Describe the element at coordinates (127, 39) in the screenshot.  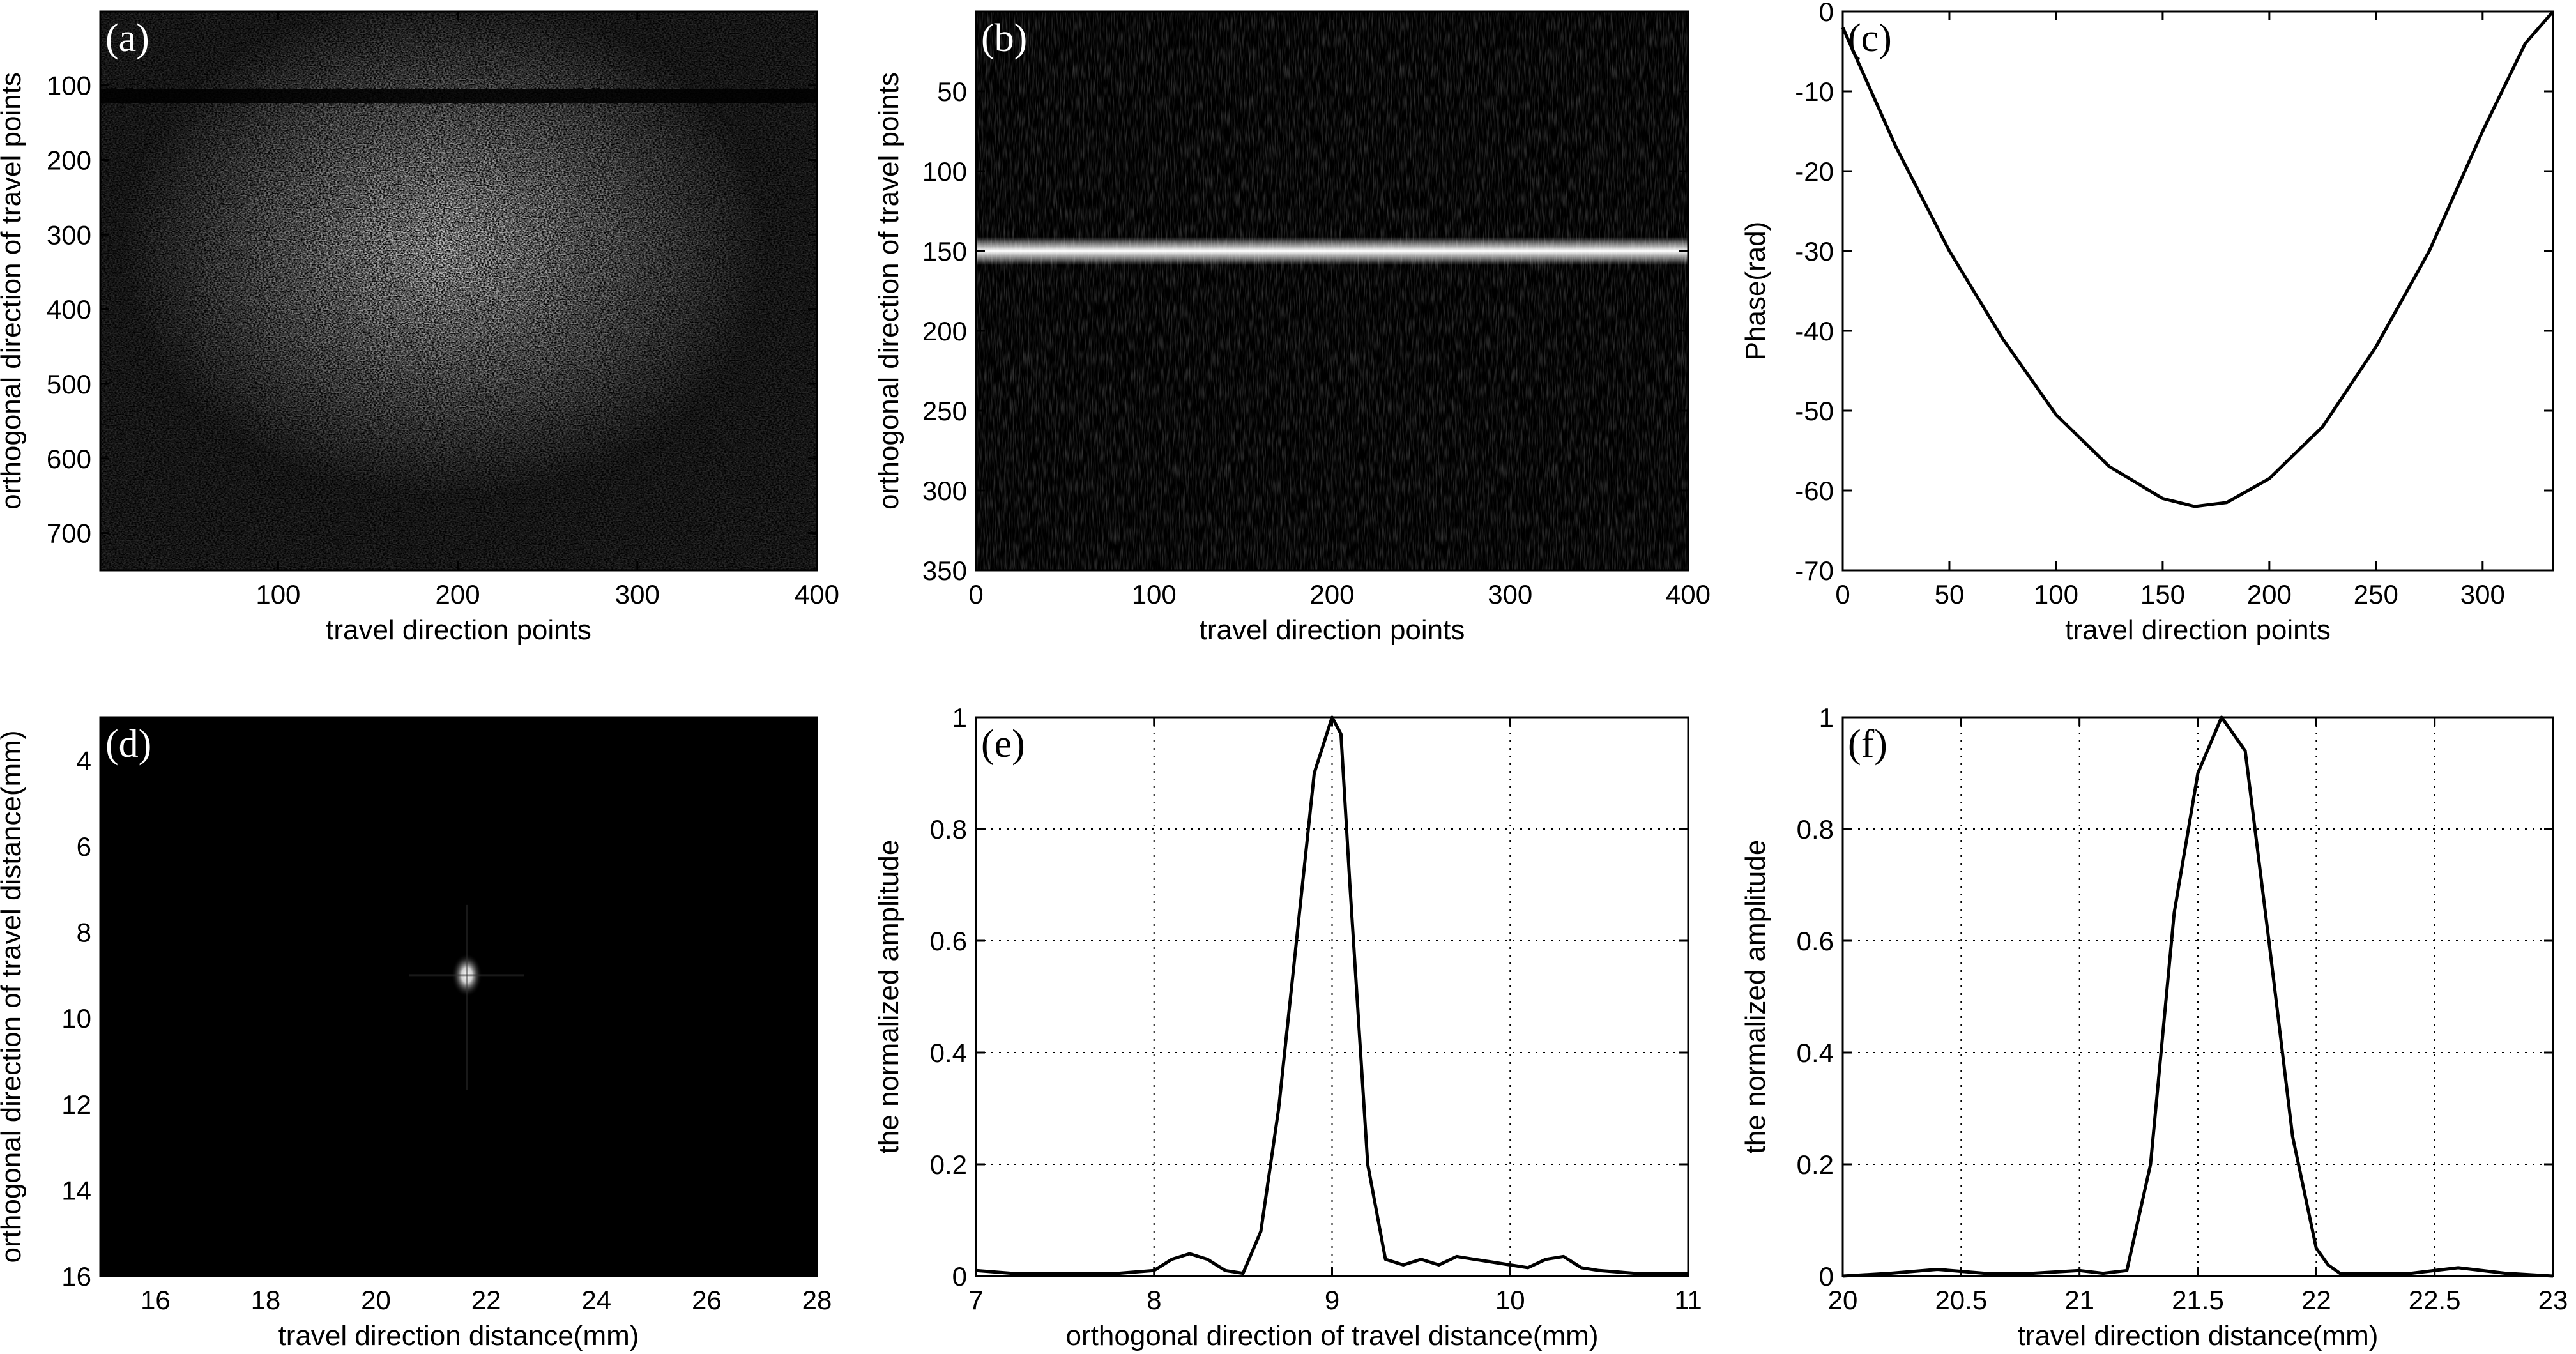
I see `panel-label: (a)` at that location.